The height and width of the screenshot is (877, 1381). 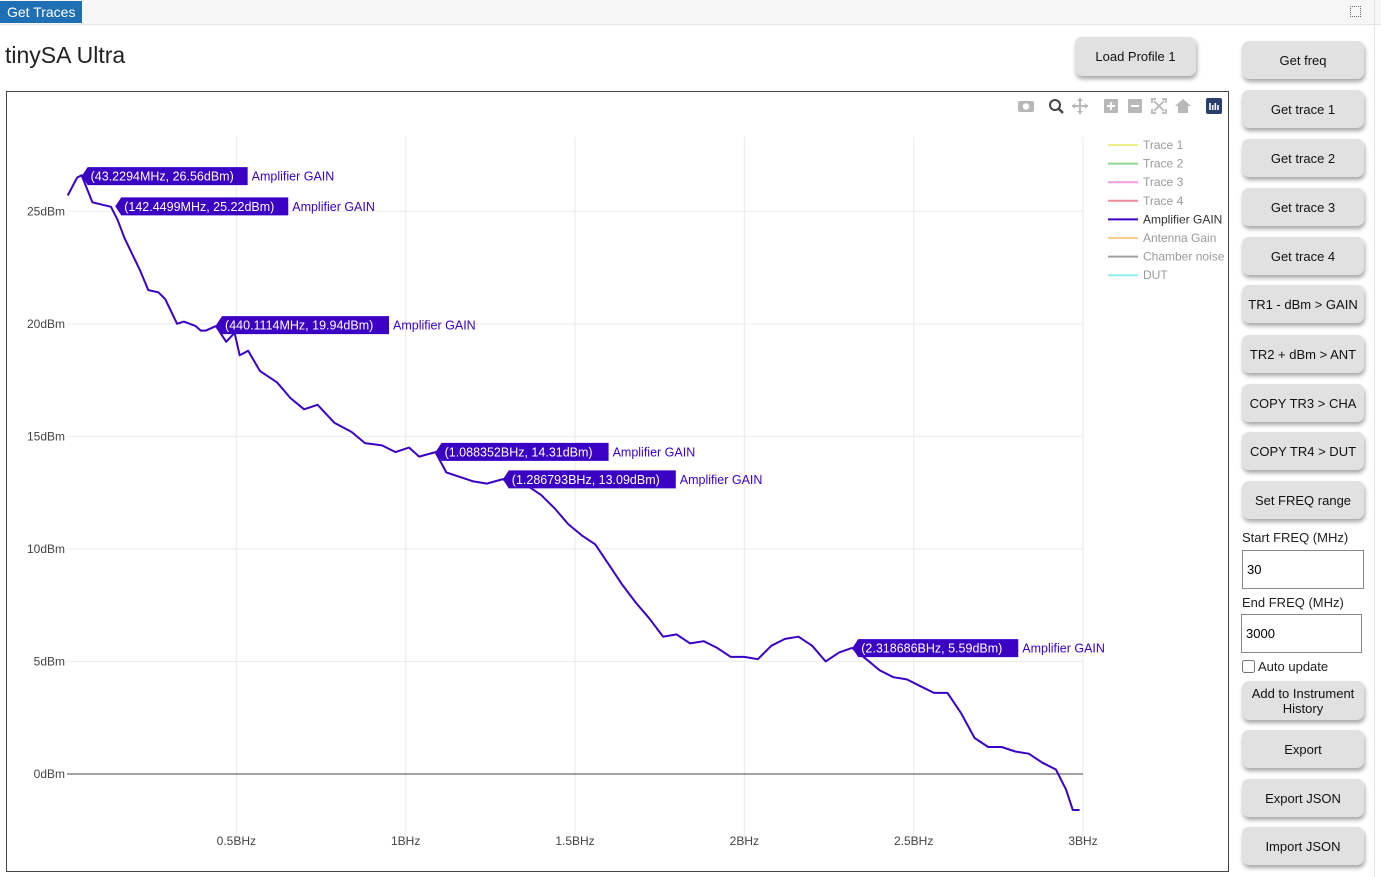 I want to click on data-point-annotation: (1.286793BHz, 13.09dBm) Amplifier GAIN, so click(x=632, y=479).